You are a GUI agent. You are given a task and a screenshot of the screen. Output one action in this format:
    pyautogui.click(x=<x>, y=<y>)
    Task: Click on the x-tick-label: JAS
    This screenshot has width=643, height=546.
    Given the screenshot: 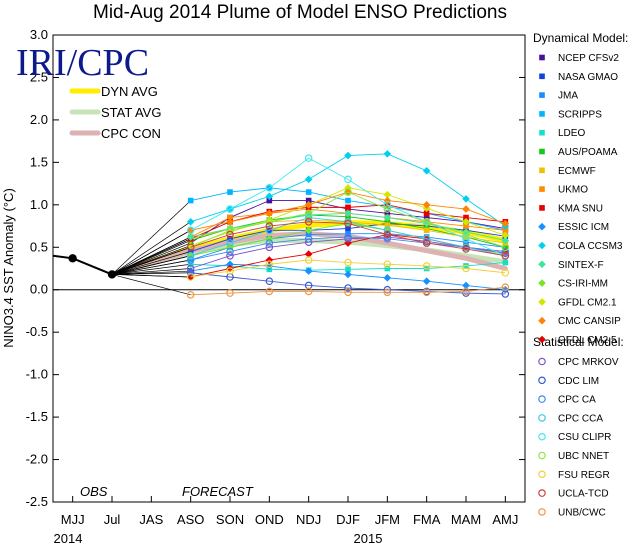 What is the action you would take?
    pyautogui.click(x=151, y=519)
    